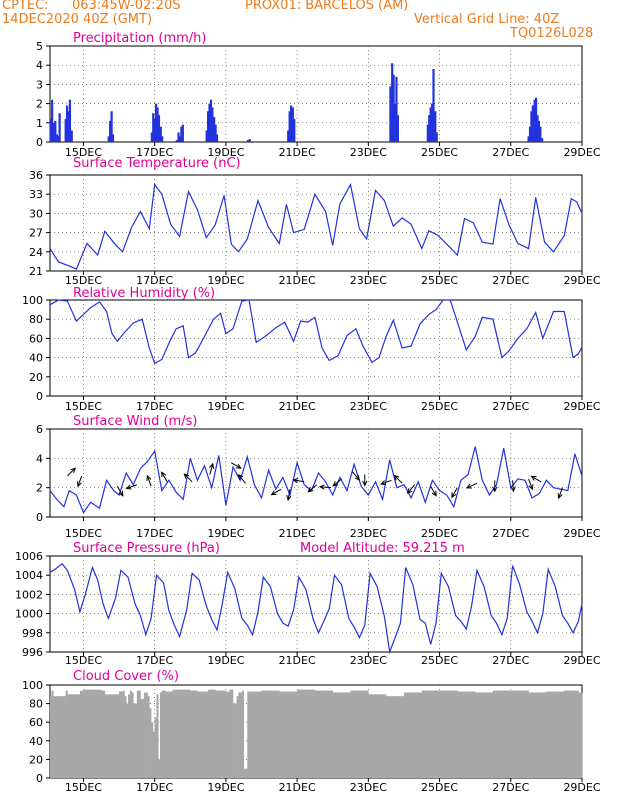  I want to click on wind-xtick-label: 17DEC, so click(154, 533).